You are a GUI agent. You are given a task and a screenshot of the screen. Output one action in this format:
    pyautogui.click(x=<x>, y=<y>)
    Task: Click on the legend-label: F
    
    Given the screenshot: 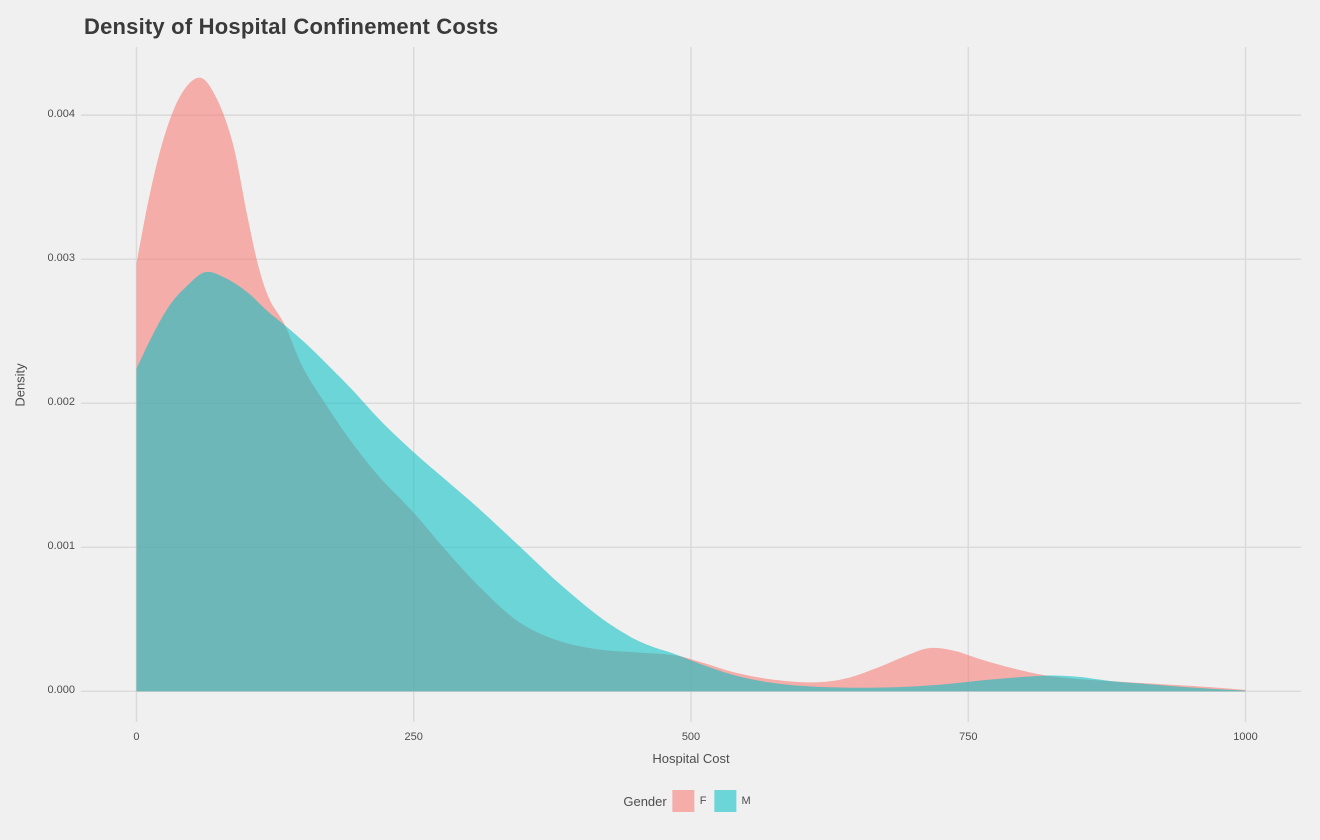 What is the action you would take?
    pyautogui.click(x=703, y=801)
    